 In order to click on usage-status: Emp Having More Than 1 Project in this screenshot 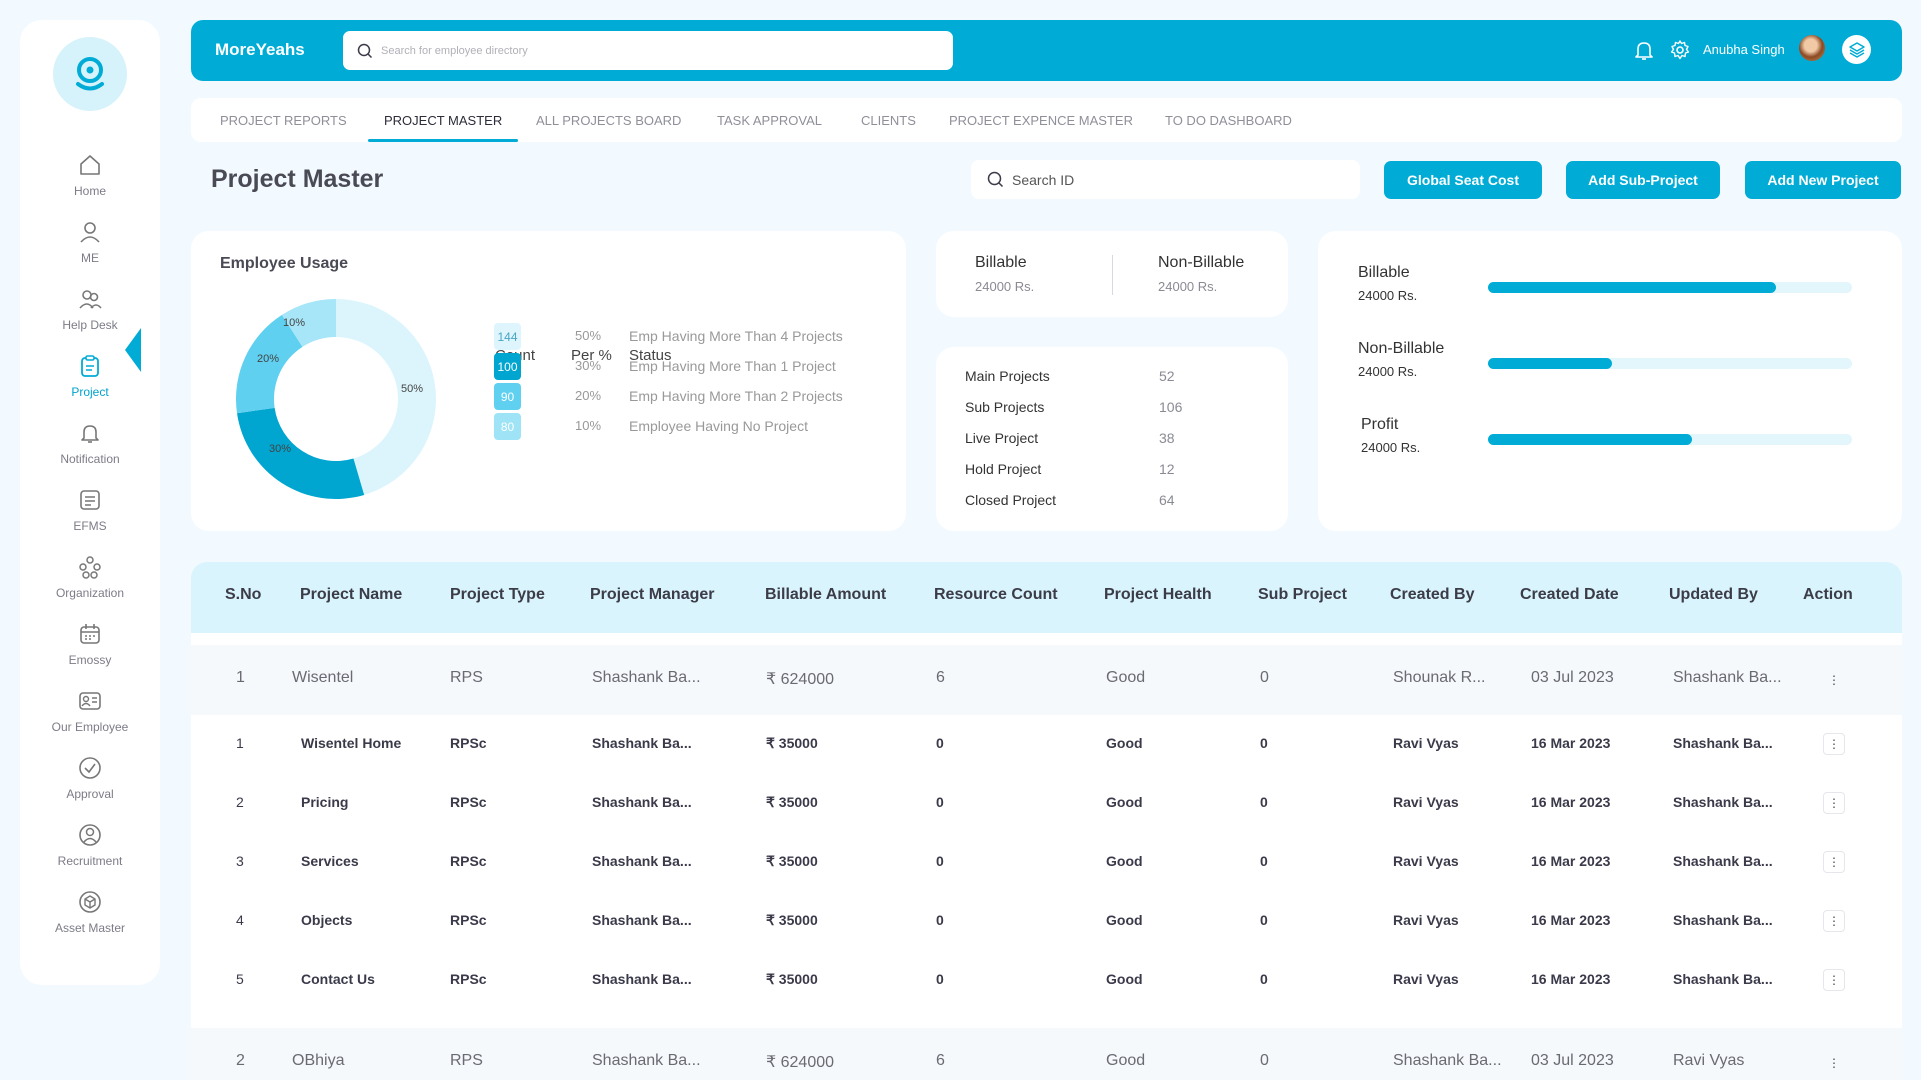, I will do `click(732, 366)`.